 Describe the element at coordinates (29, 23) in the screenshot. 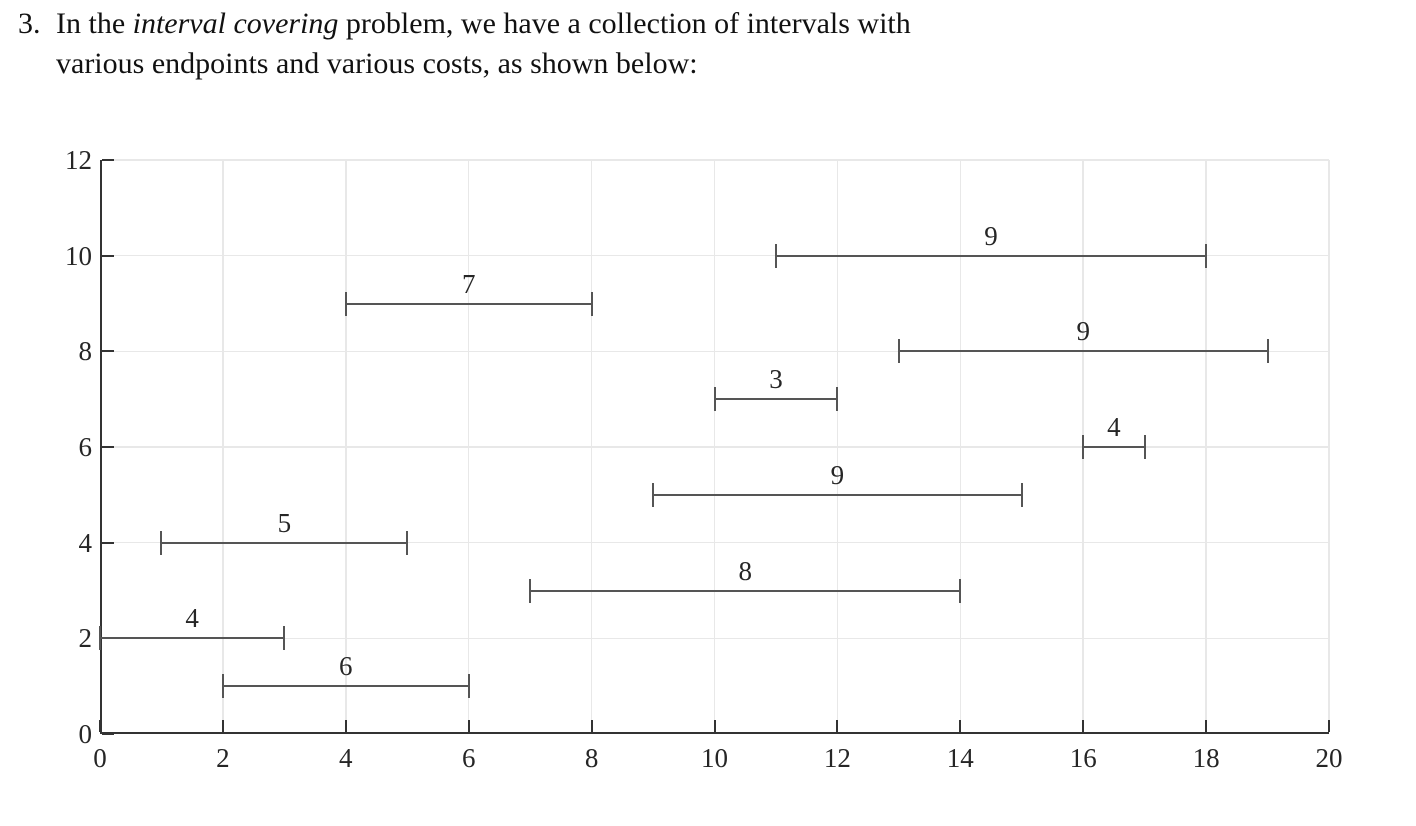

I see `problem-number: 3.` at that location.